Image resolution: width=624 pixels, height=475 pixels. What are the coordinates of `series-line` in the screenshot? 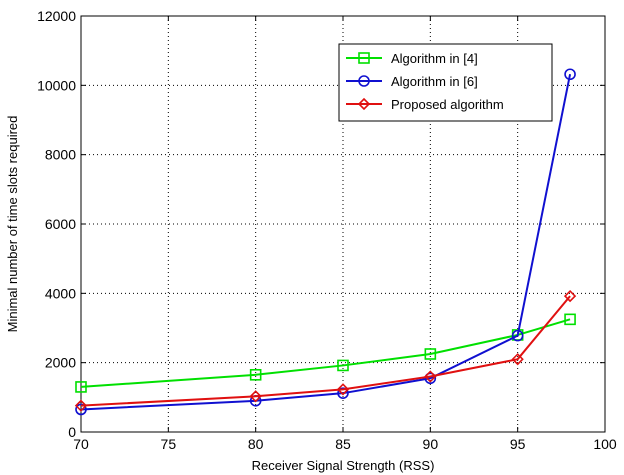 It's located at (325, 353).